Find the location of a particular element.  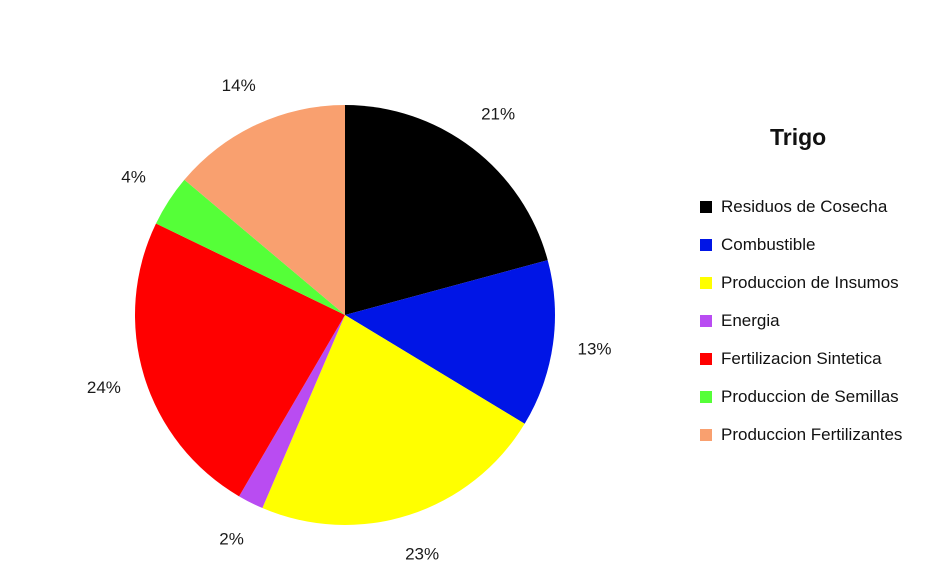

data-label-2: 13% is located at coordinates (594, 349).